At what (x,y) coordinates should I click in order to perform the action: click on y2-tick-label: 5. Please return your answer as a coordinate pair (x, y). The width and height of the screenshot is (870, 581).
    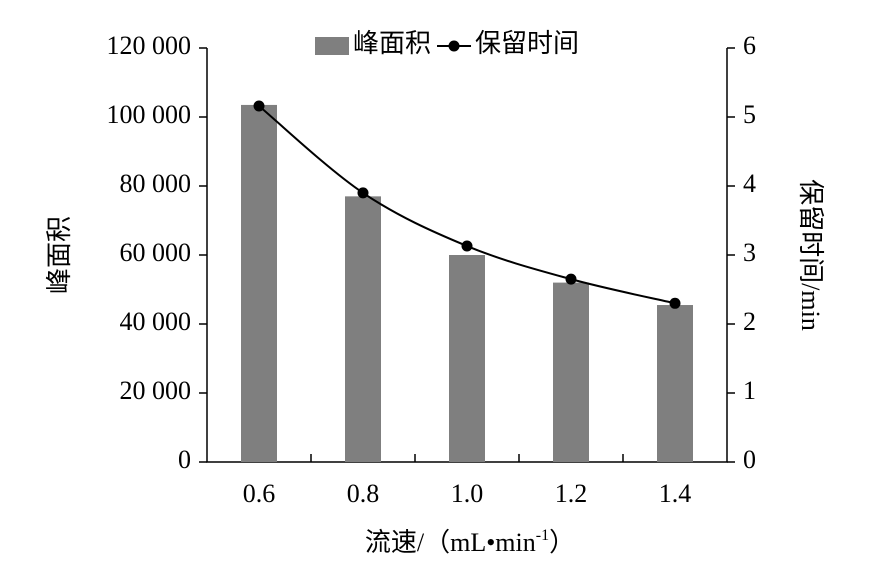
    Looking at the image, I should click on (749, 114).